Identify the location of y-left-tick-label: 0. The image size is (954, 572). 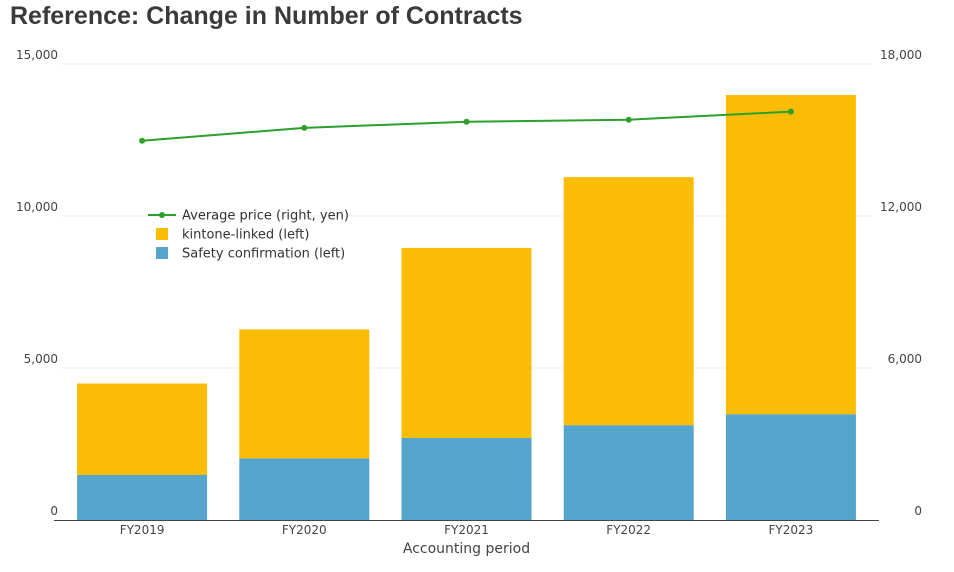
(54, 511).